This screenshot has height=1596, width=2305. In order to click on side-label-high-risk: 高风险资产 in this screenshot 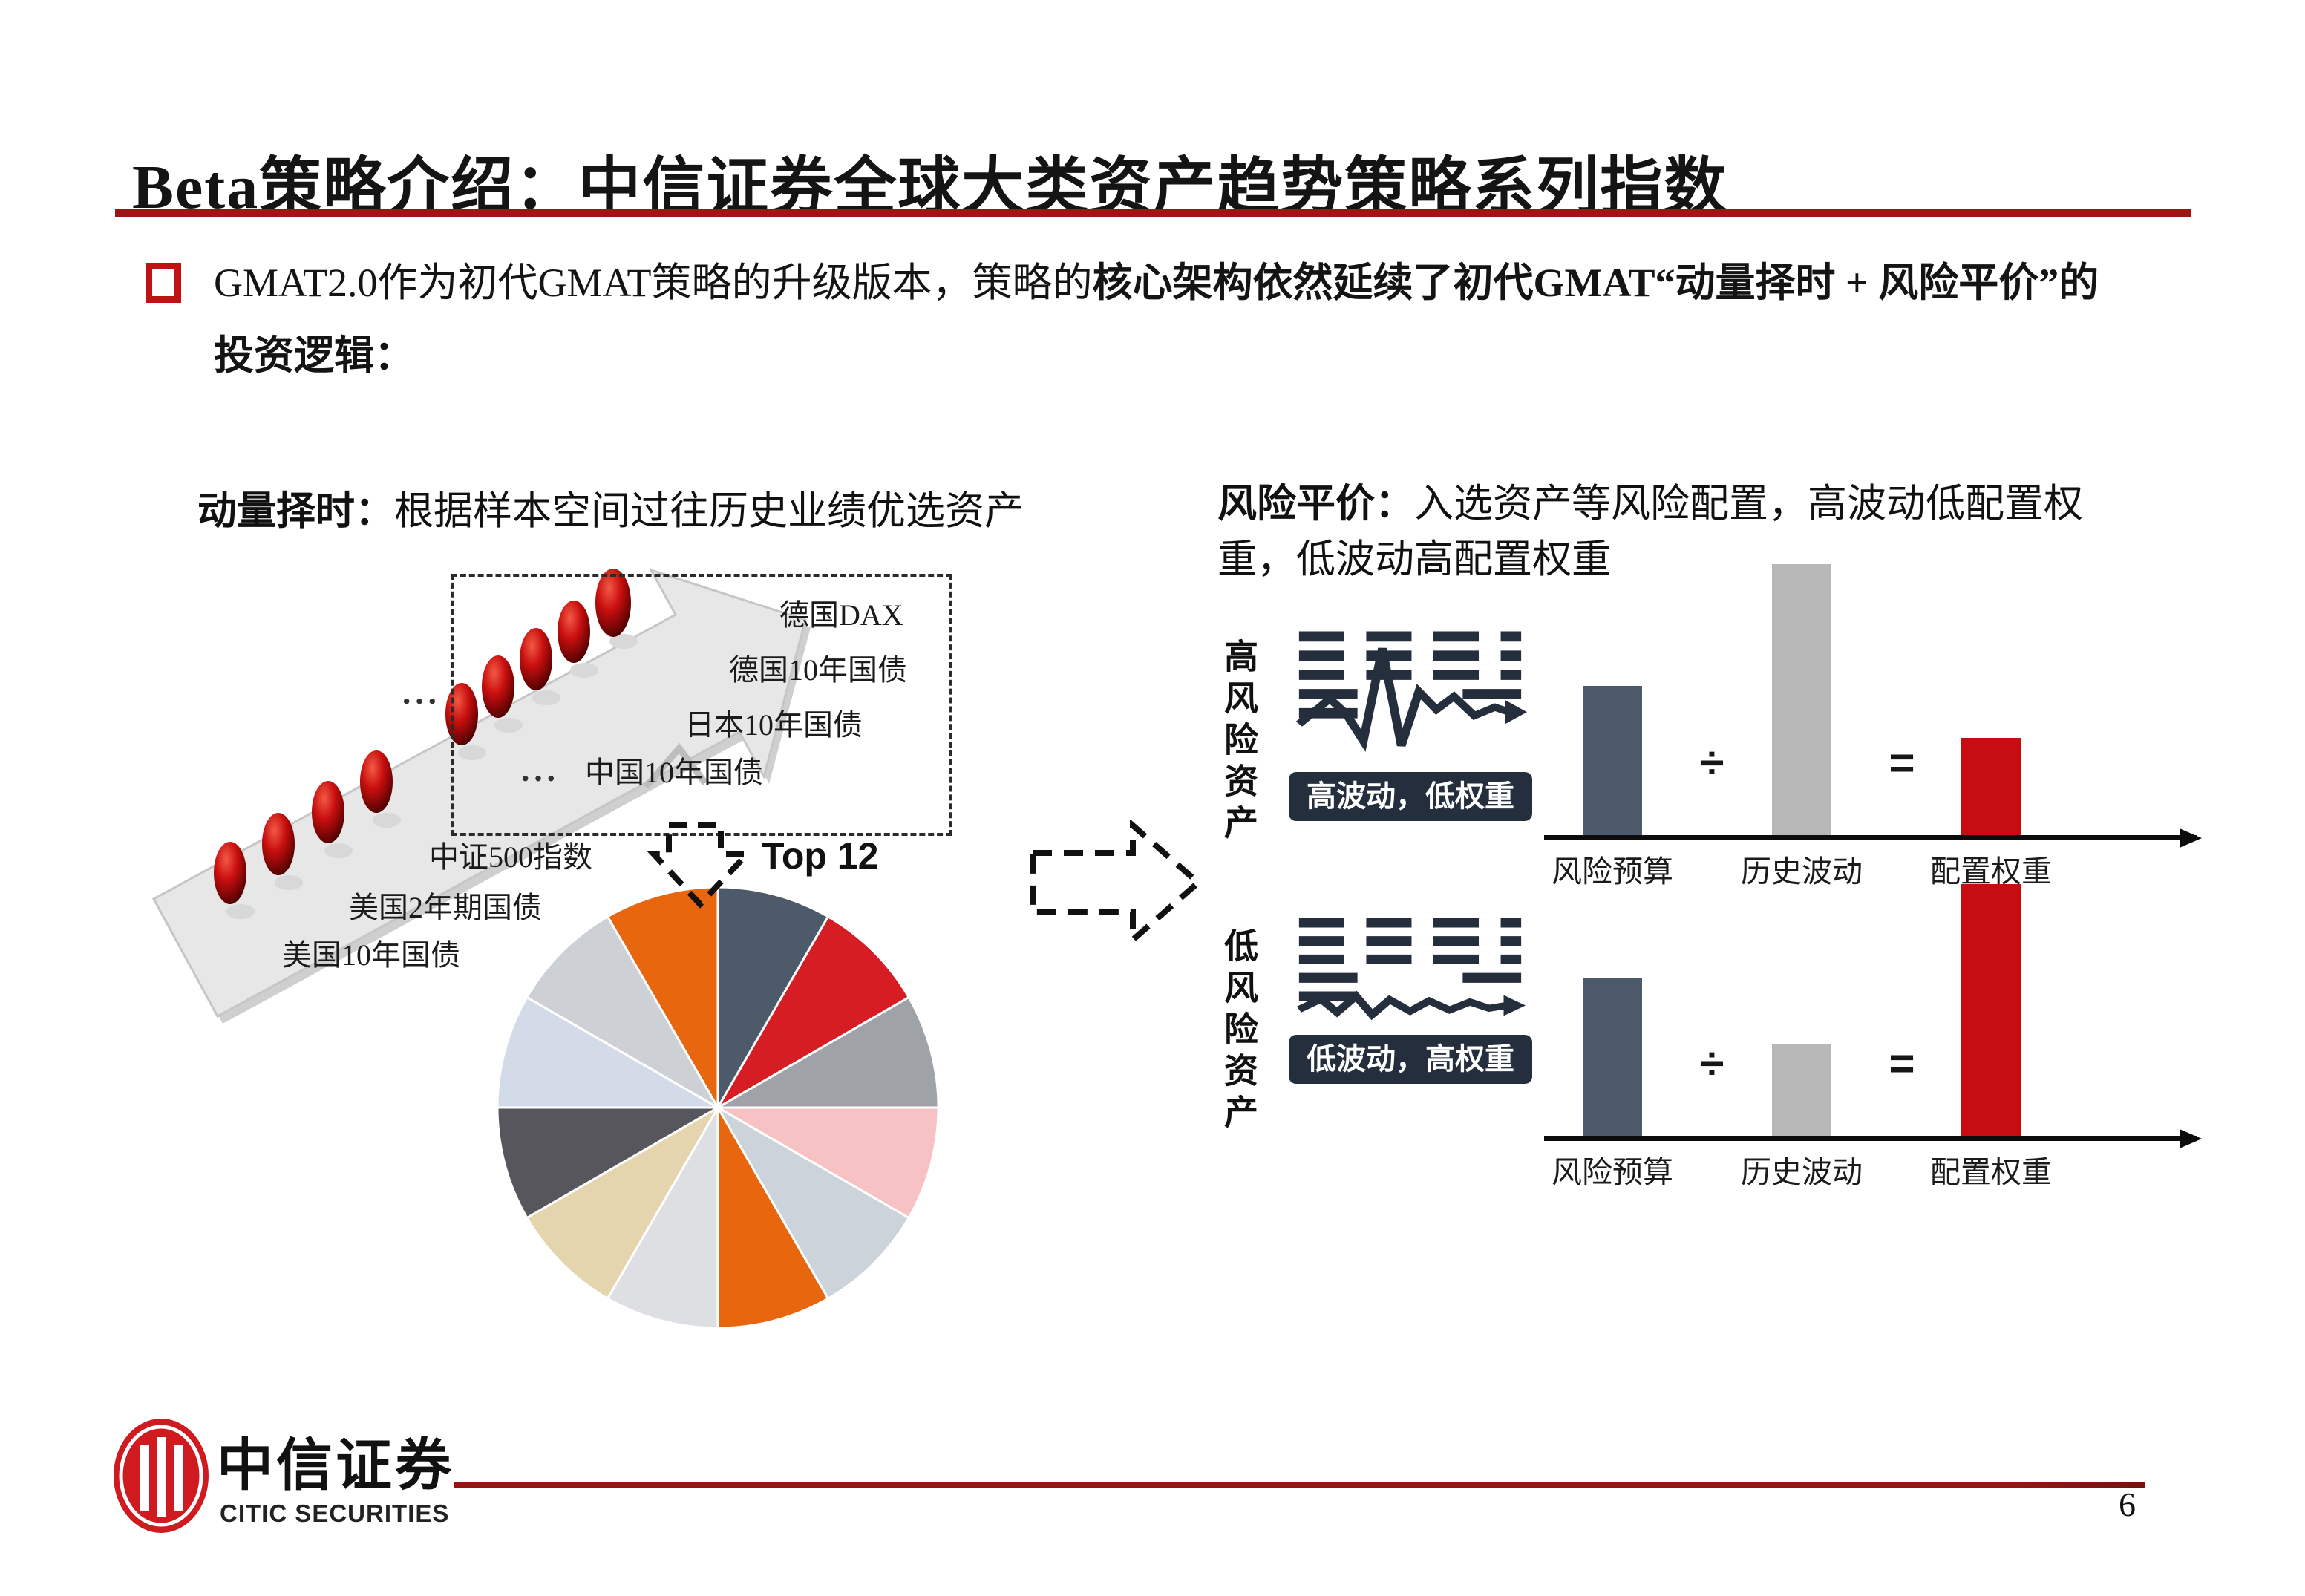, I will do `click(1239, 742)`.